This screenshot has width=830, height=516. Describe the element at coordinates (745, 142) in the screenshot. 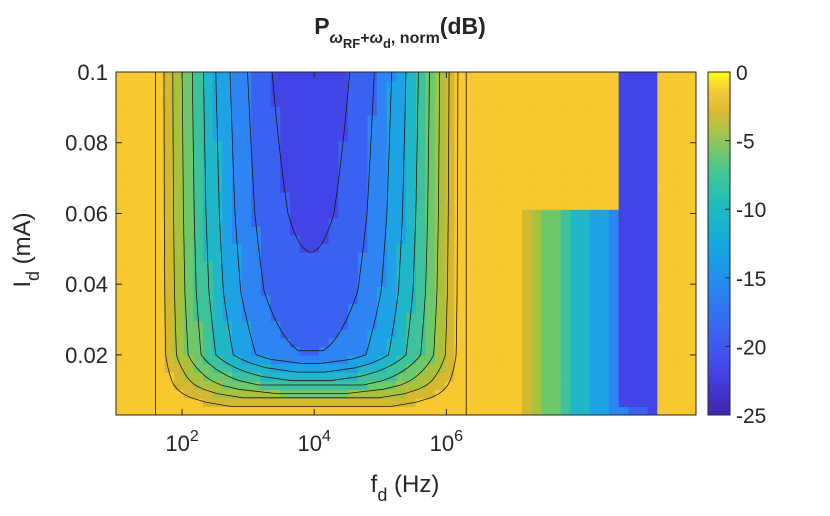

I see `colorbar-tick-label: -5` at that location.